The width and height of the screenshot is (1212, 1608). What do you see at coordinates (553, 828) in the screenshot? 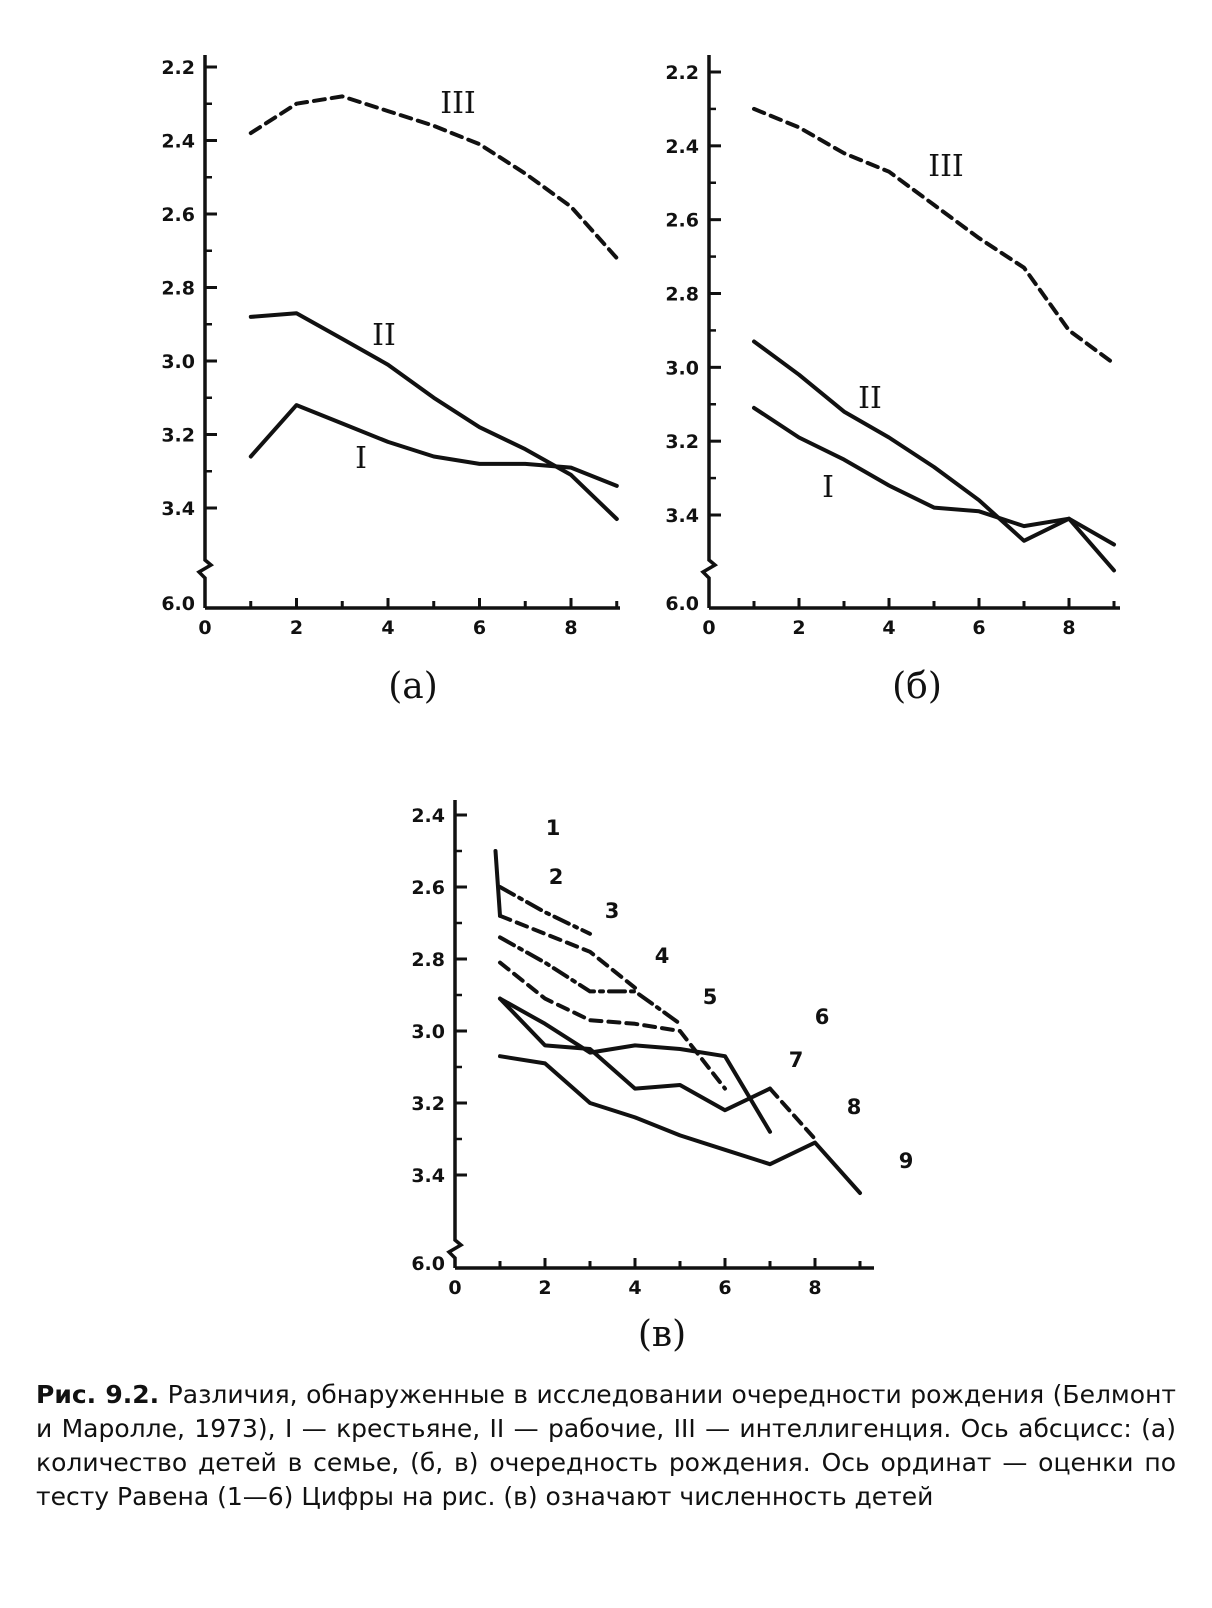
I see `series-label-1: 1` at bounding box center [553, 828].